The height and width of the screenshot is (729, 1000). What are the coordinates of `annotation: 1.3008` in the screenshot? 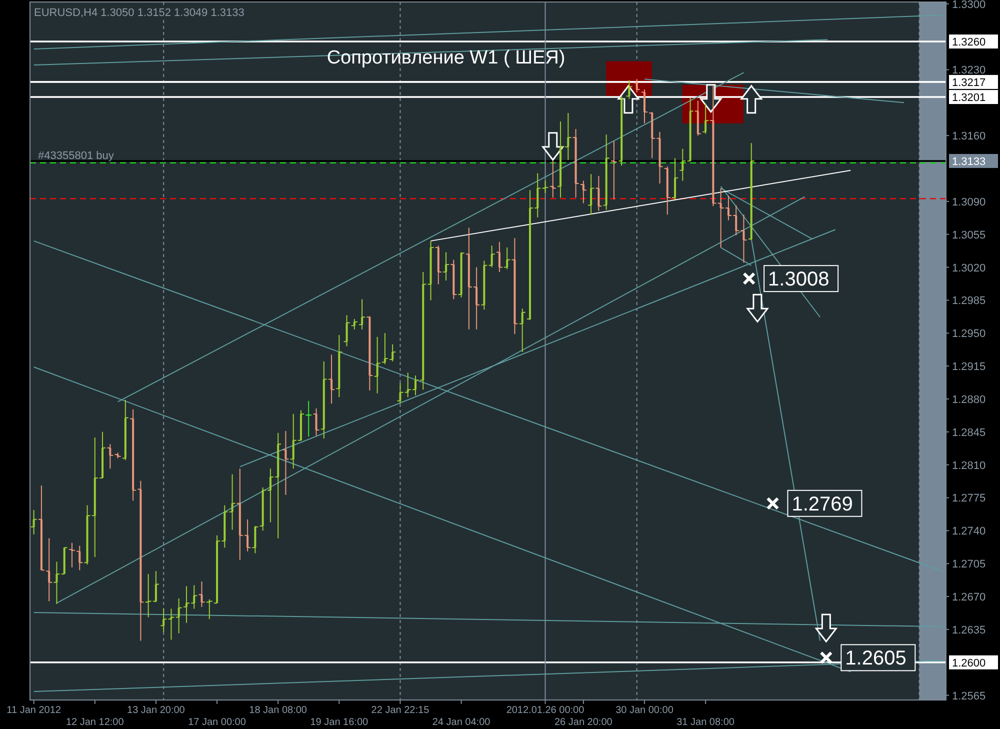 It's located at (799, 279).